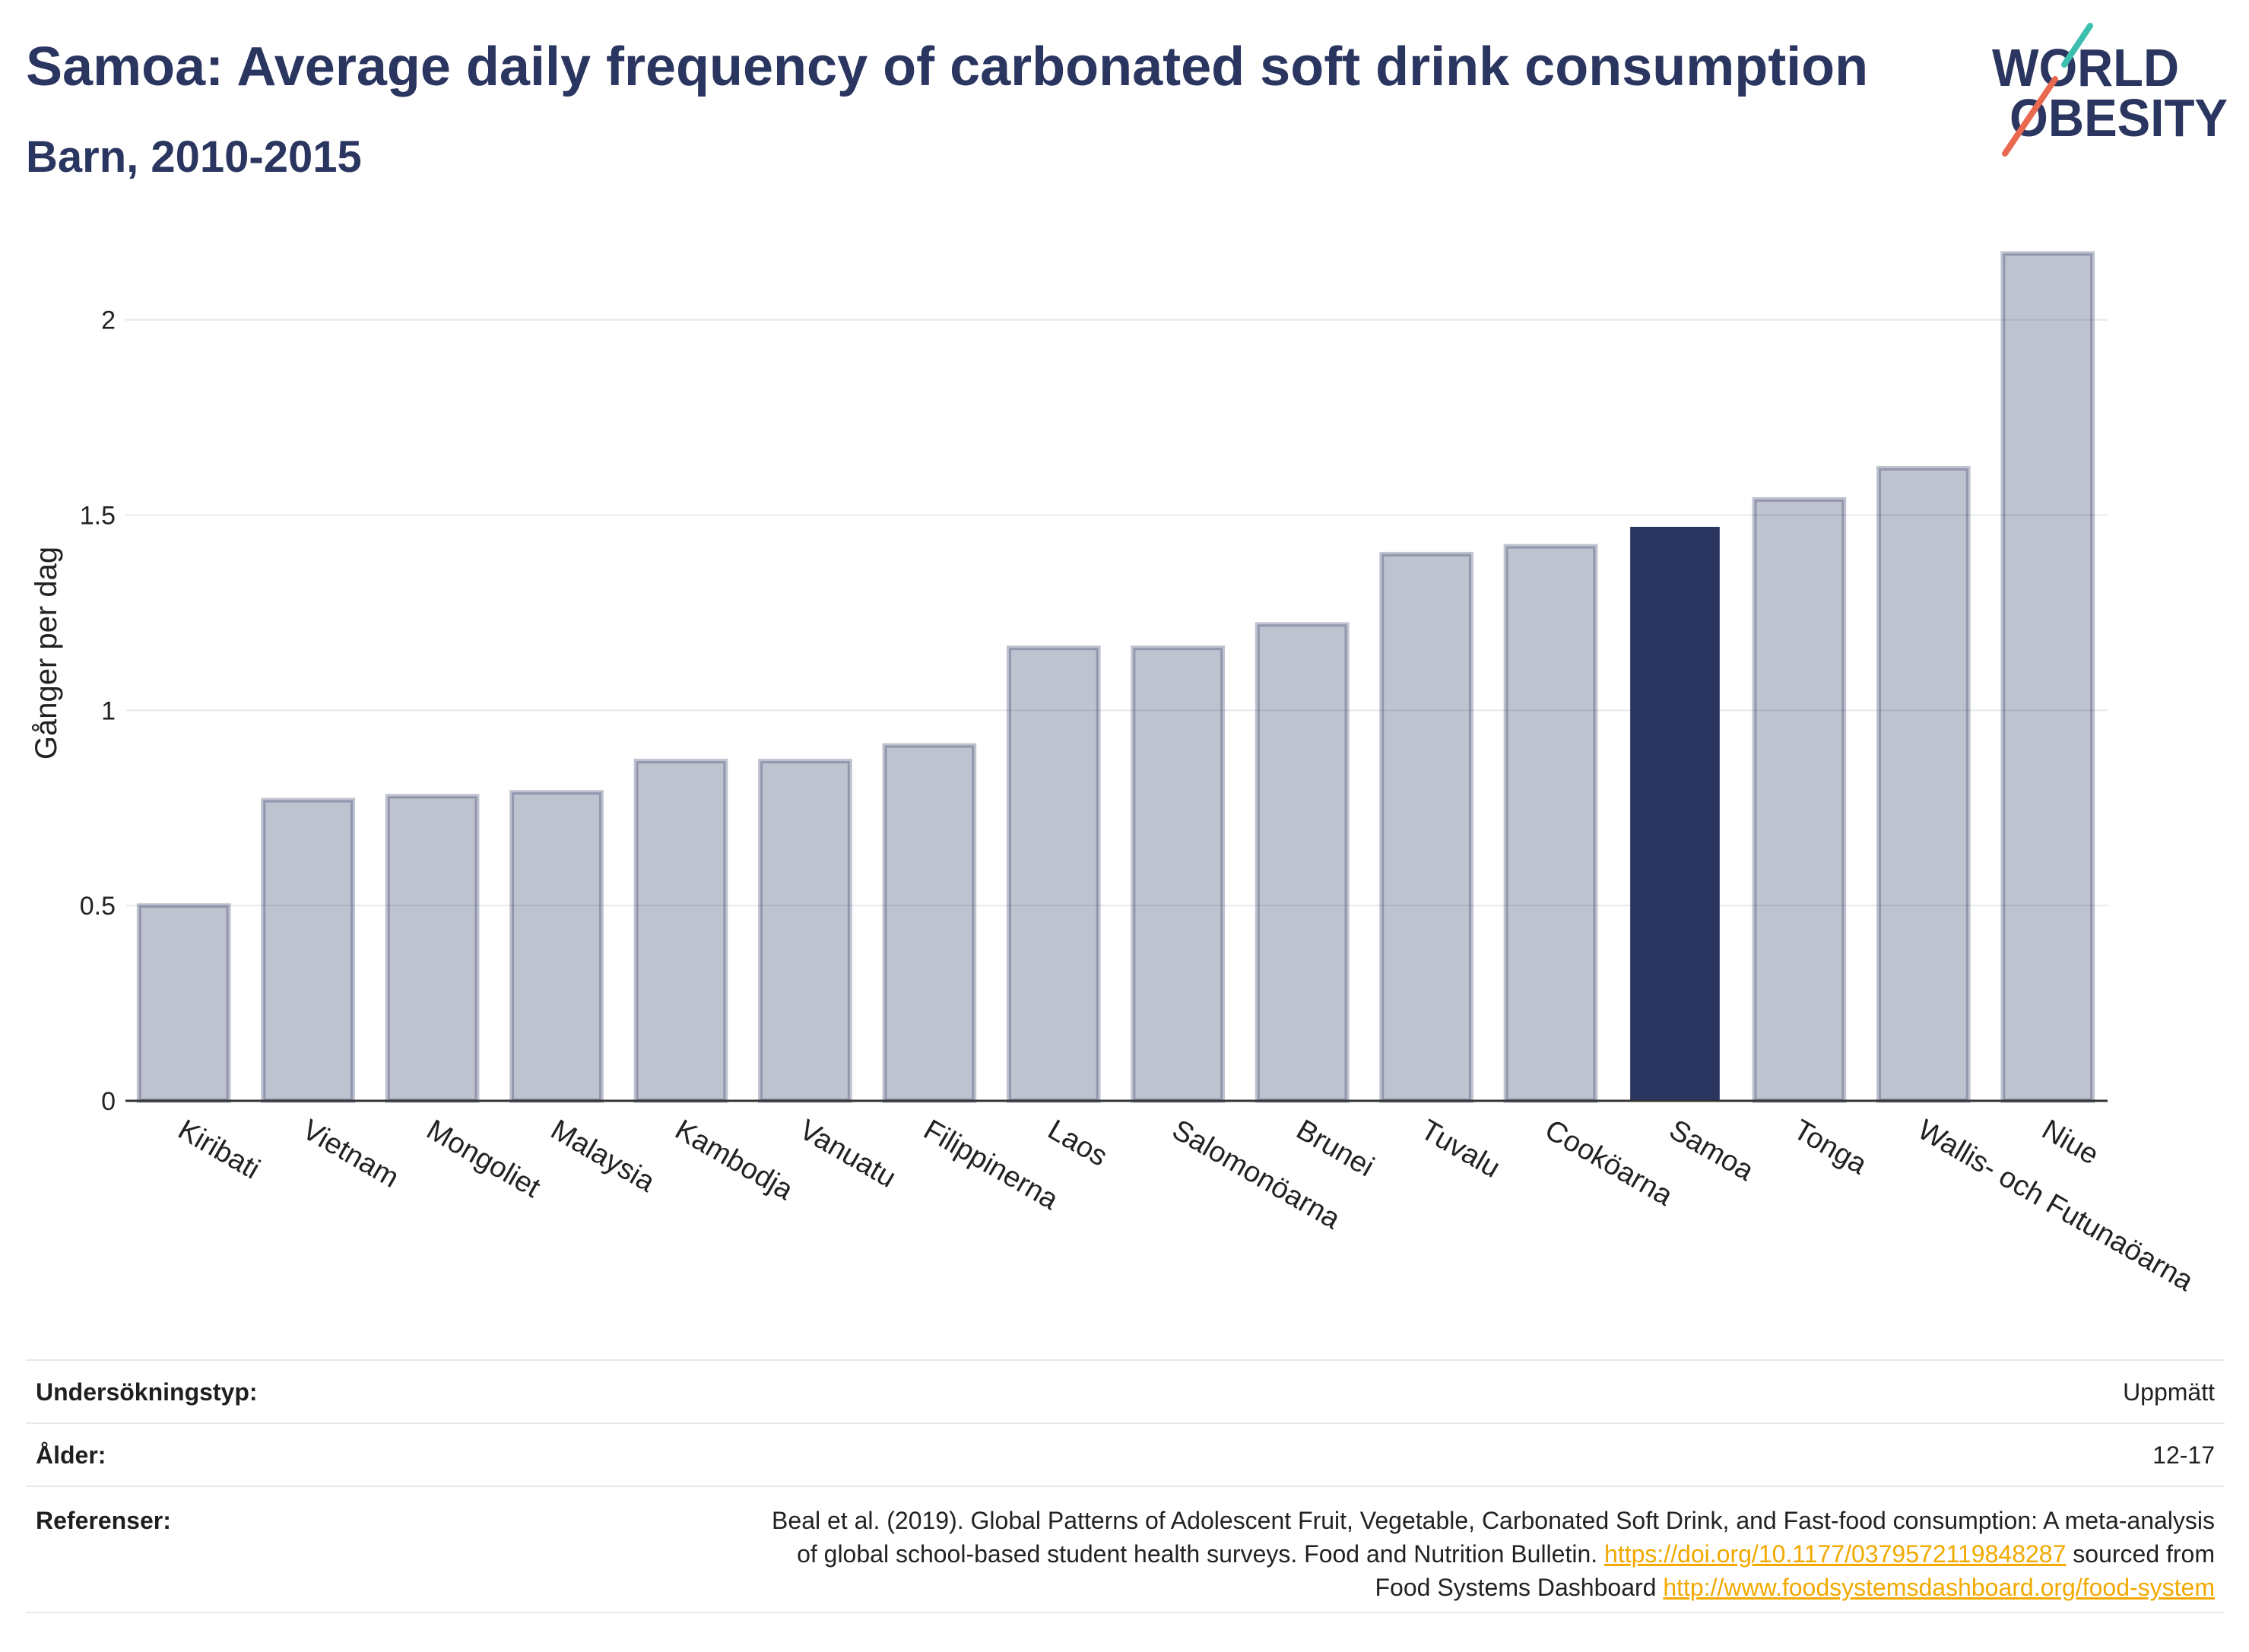 This screenshot has height=1652, width=2249. I want to click on x-tick-label-samoa: Samoa, so click(1711, 1150).